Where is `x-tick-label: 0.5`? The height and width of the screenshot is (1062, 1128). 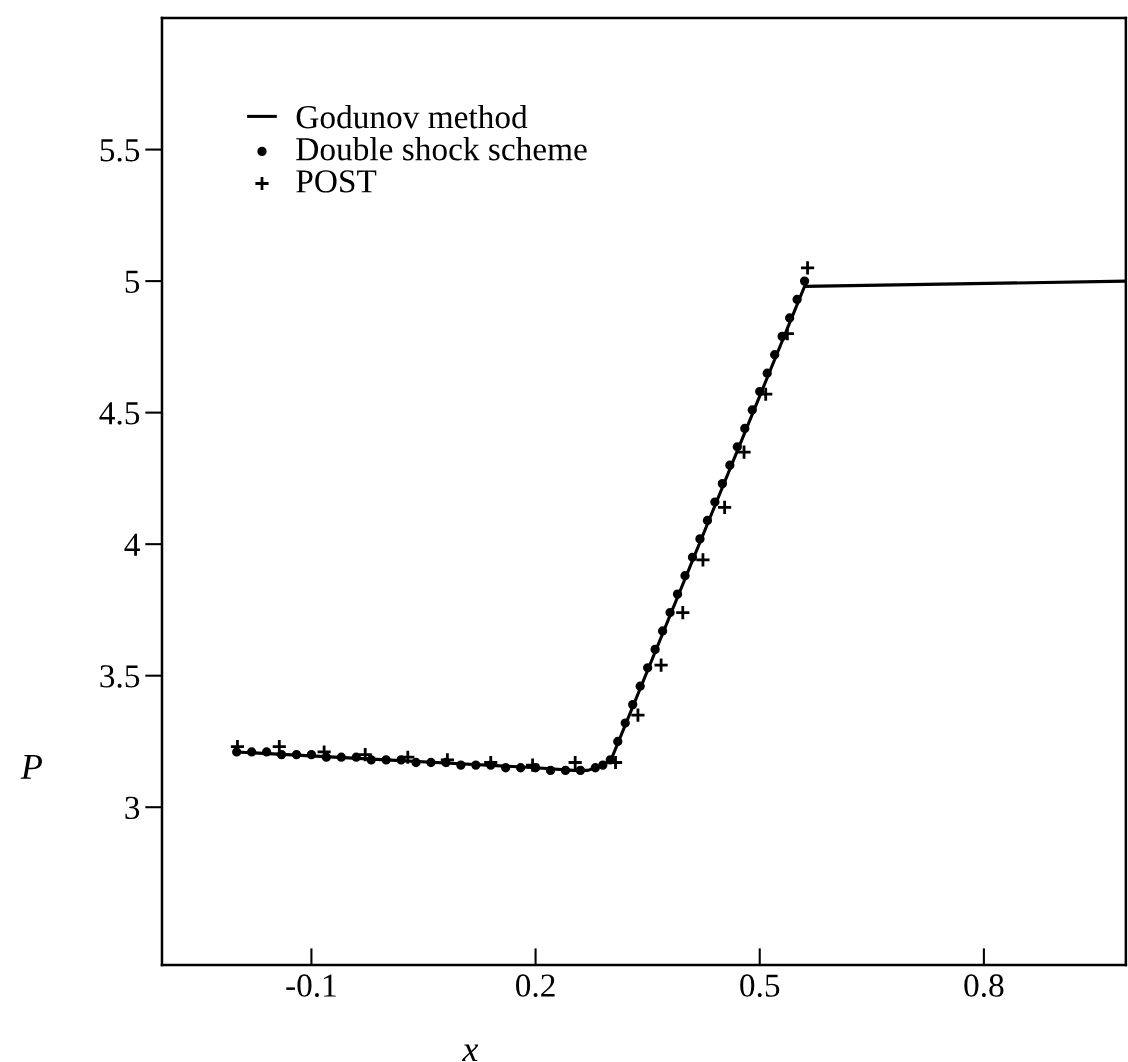 x-tick-label: 0.5 is located at coordinates (760, 985).